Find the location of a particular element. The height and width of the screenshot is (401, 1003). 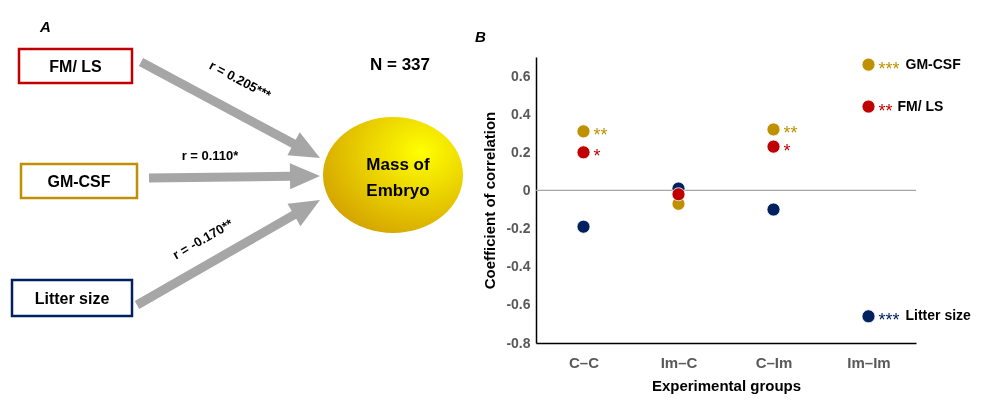

text: FM/ LS is located at coordinates (76, 66).